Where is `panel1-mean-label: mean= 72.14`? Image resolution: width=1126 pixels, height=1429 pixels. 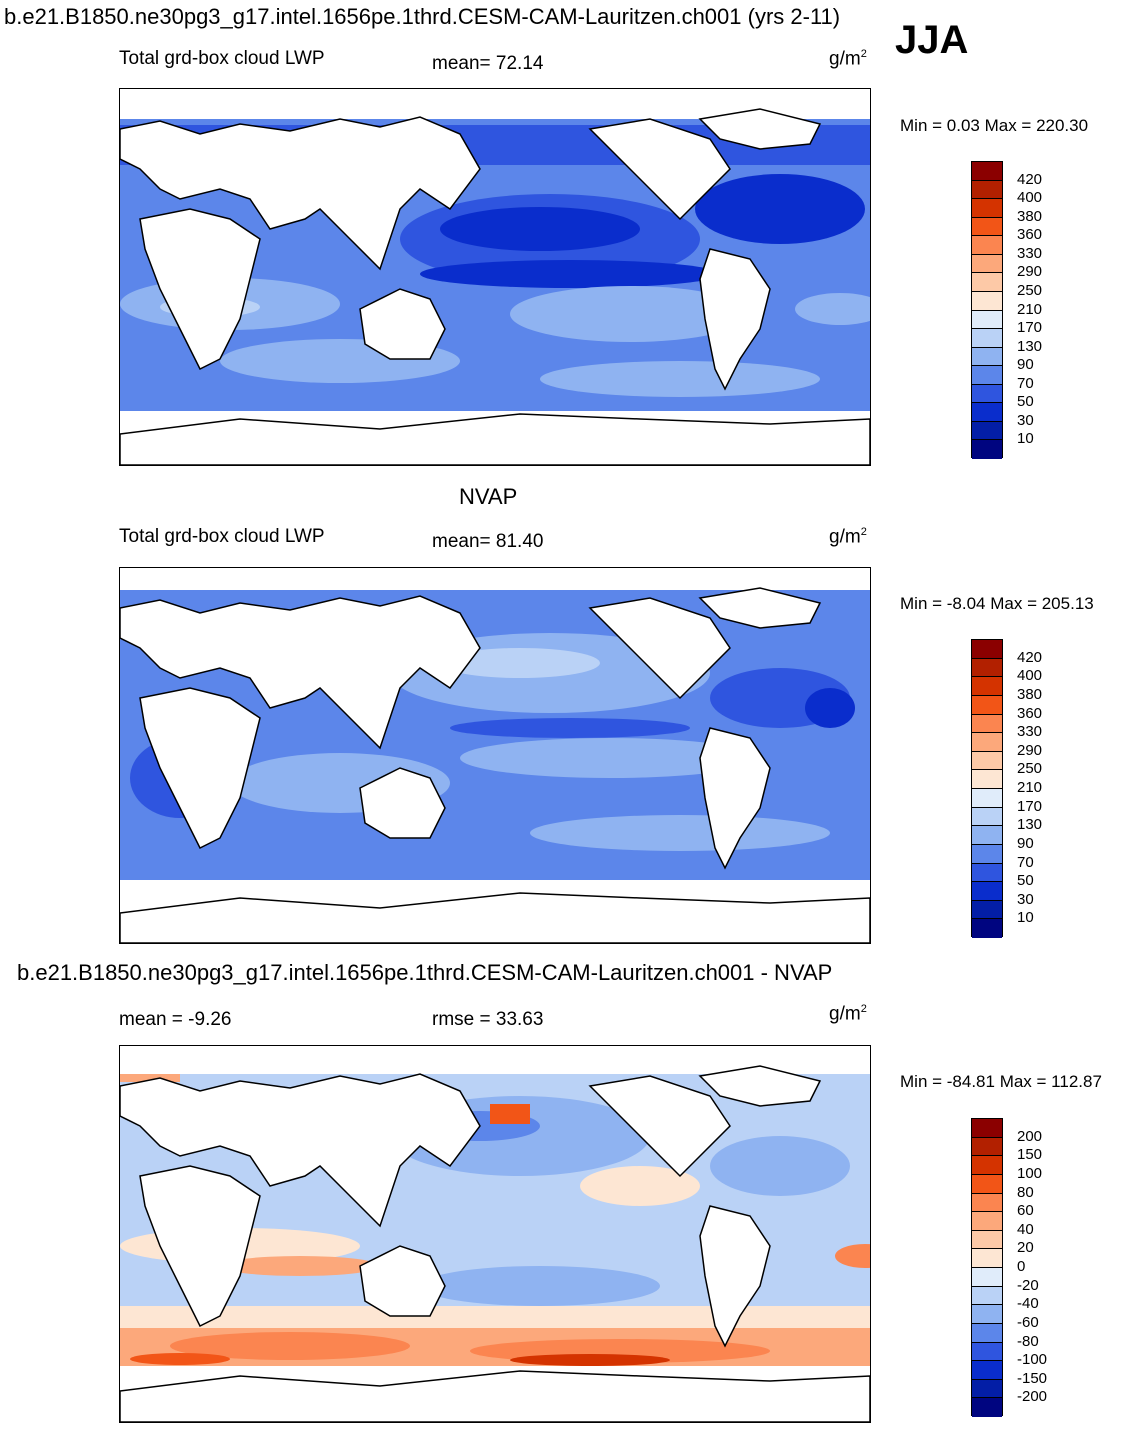
panel1-mean-label: mean= 72.14 is located at coordinates (488, 63).